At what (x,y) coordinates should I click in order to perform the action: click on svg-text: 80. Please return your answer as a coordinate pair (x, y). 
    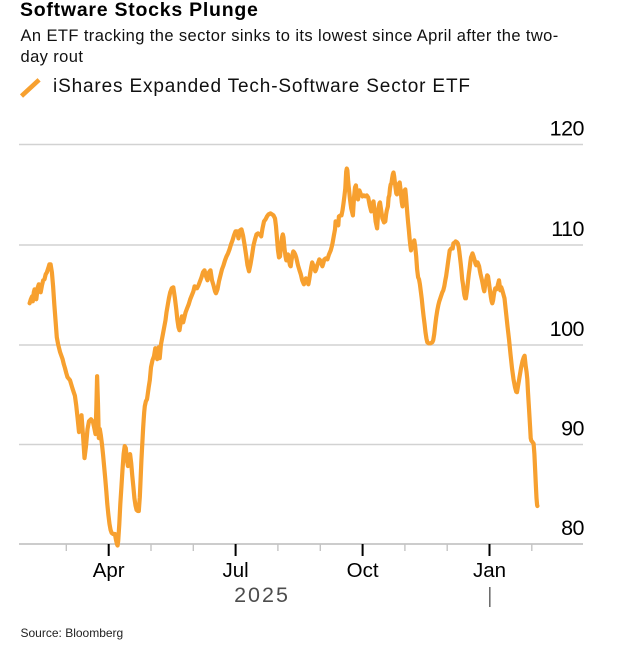
    Looking at the image, I should click on (572, 528).